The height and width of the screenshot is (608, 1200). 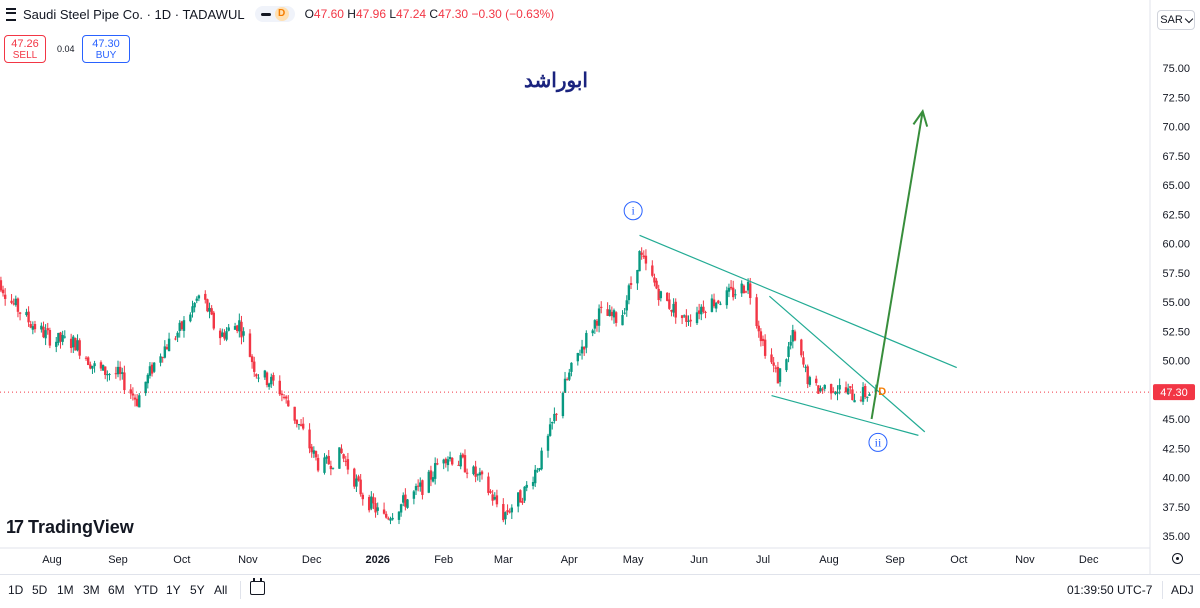 I want to click on status-chip: D, so click(x=274, y=14).